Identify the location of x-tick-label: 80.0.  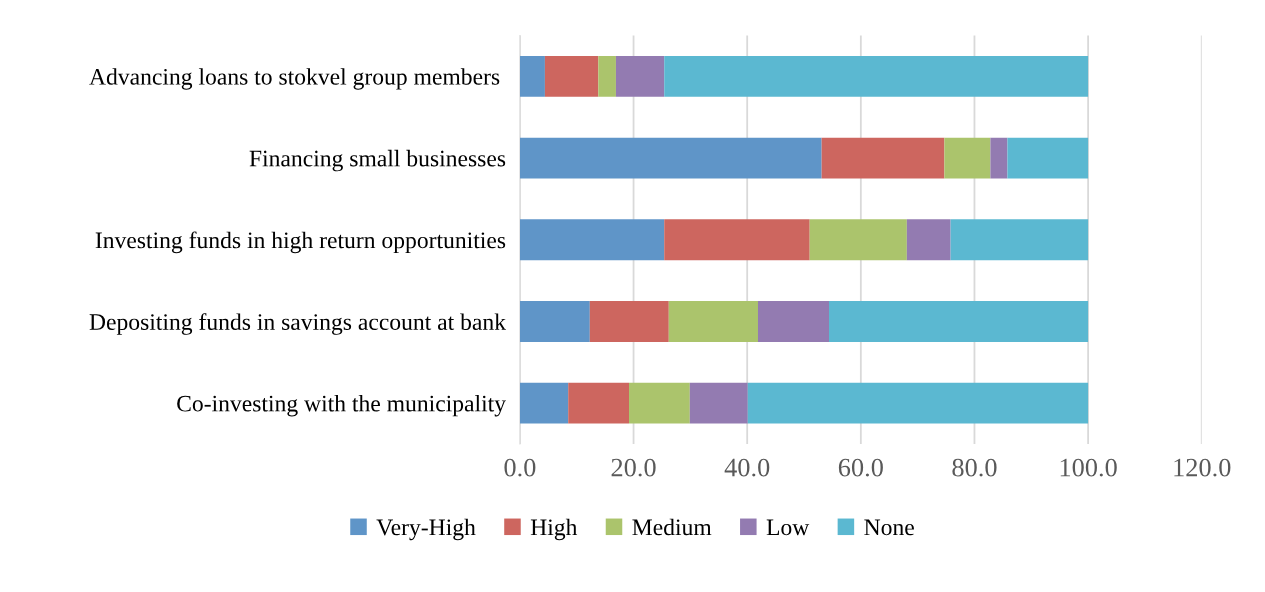
(974, 467).